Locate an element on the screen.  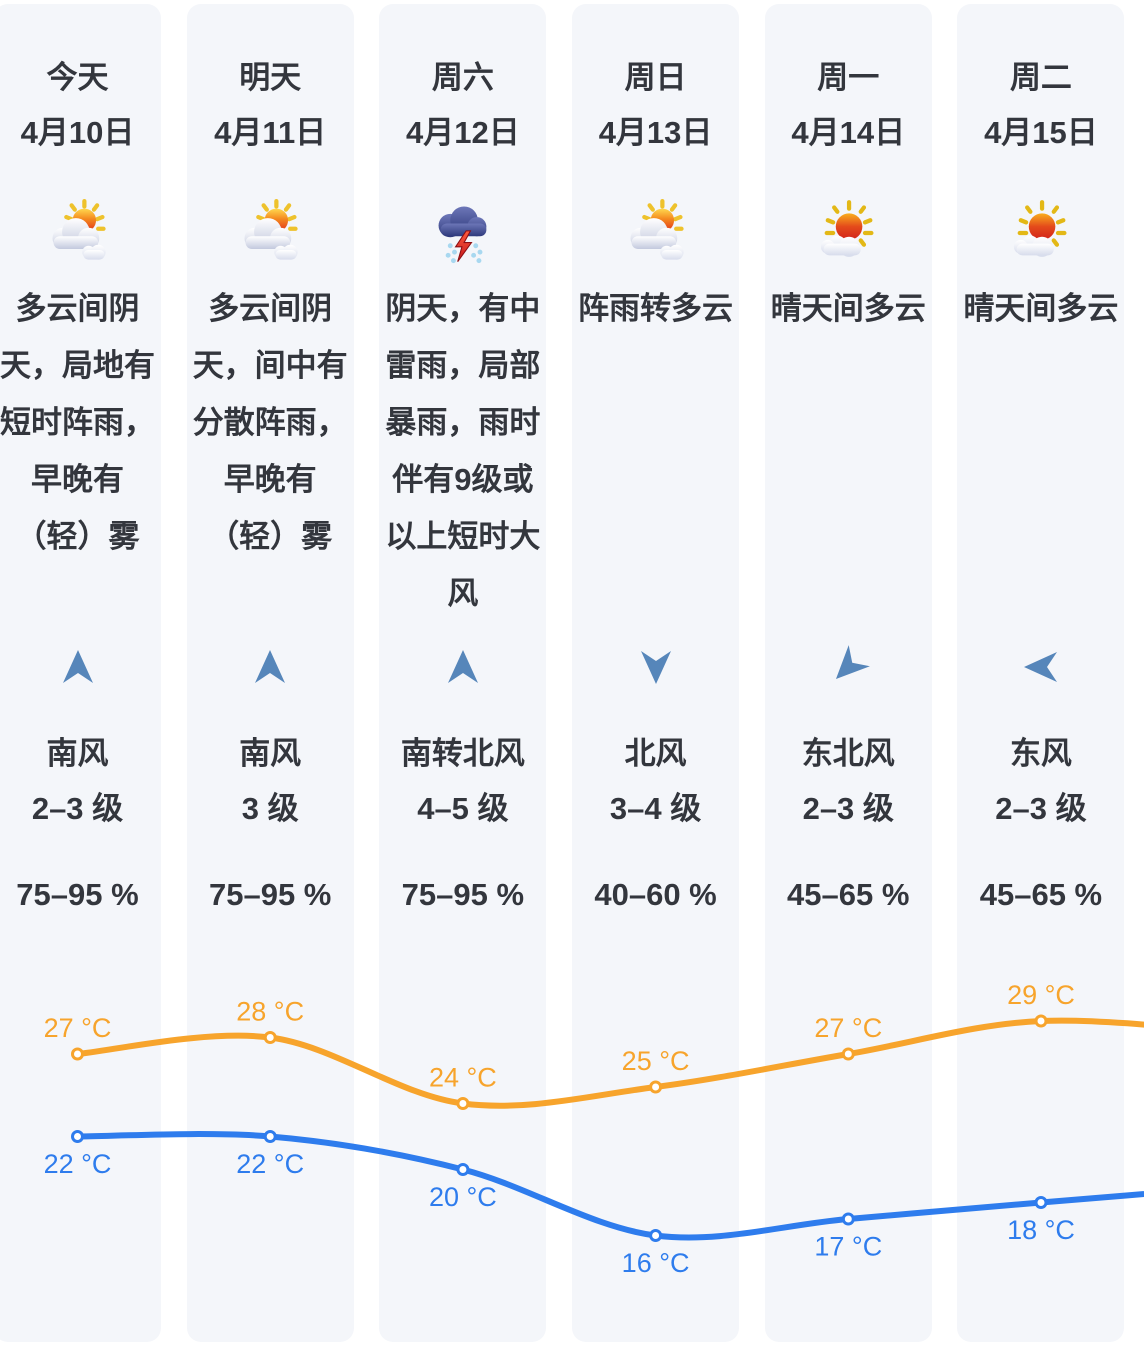
date-label: 4月13日 is located at coordinates (655, 132).